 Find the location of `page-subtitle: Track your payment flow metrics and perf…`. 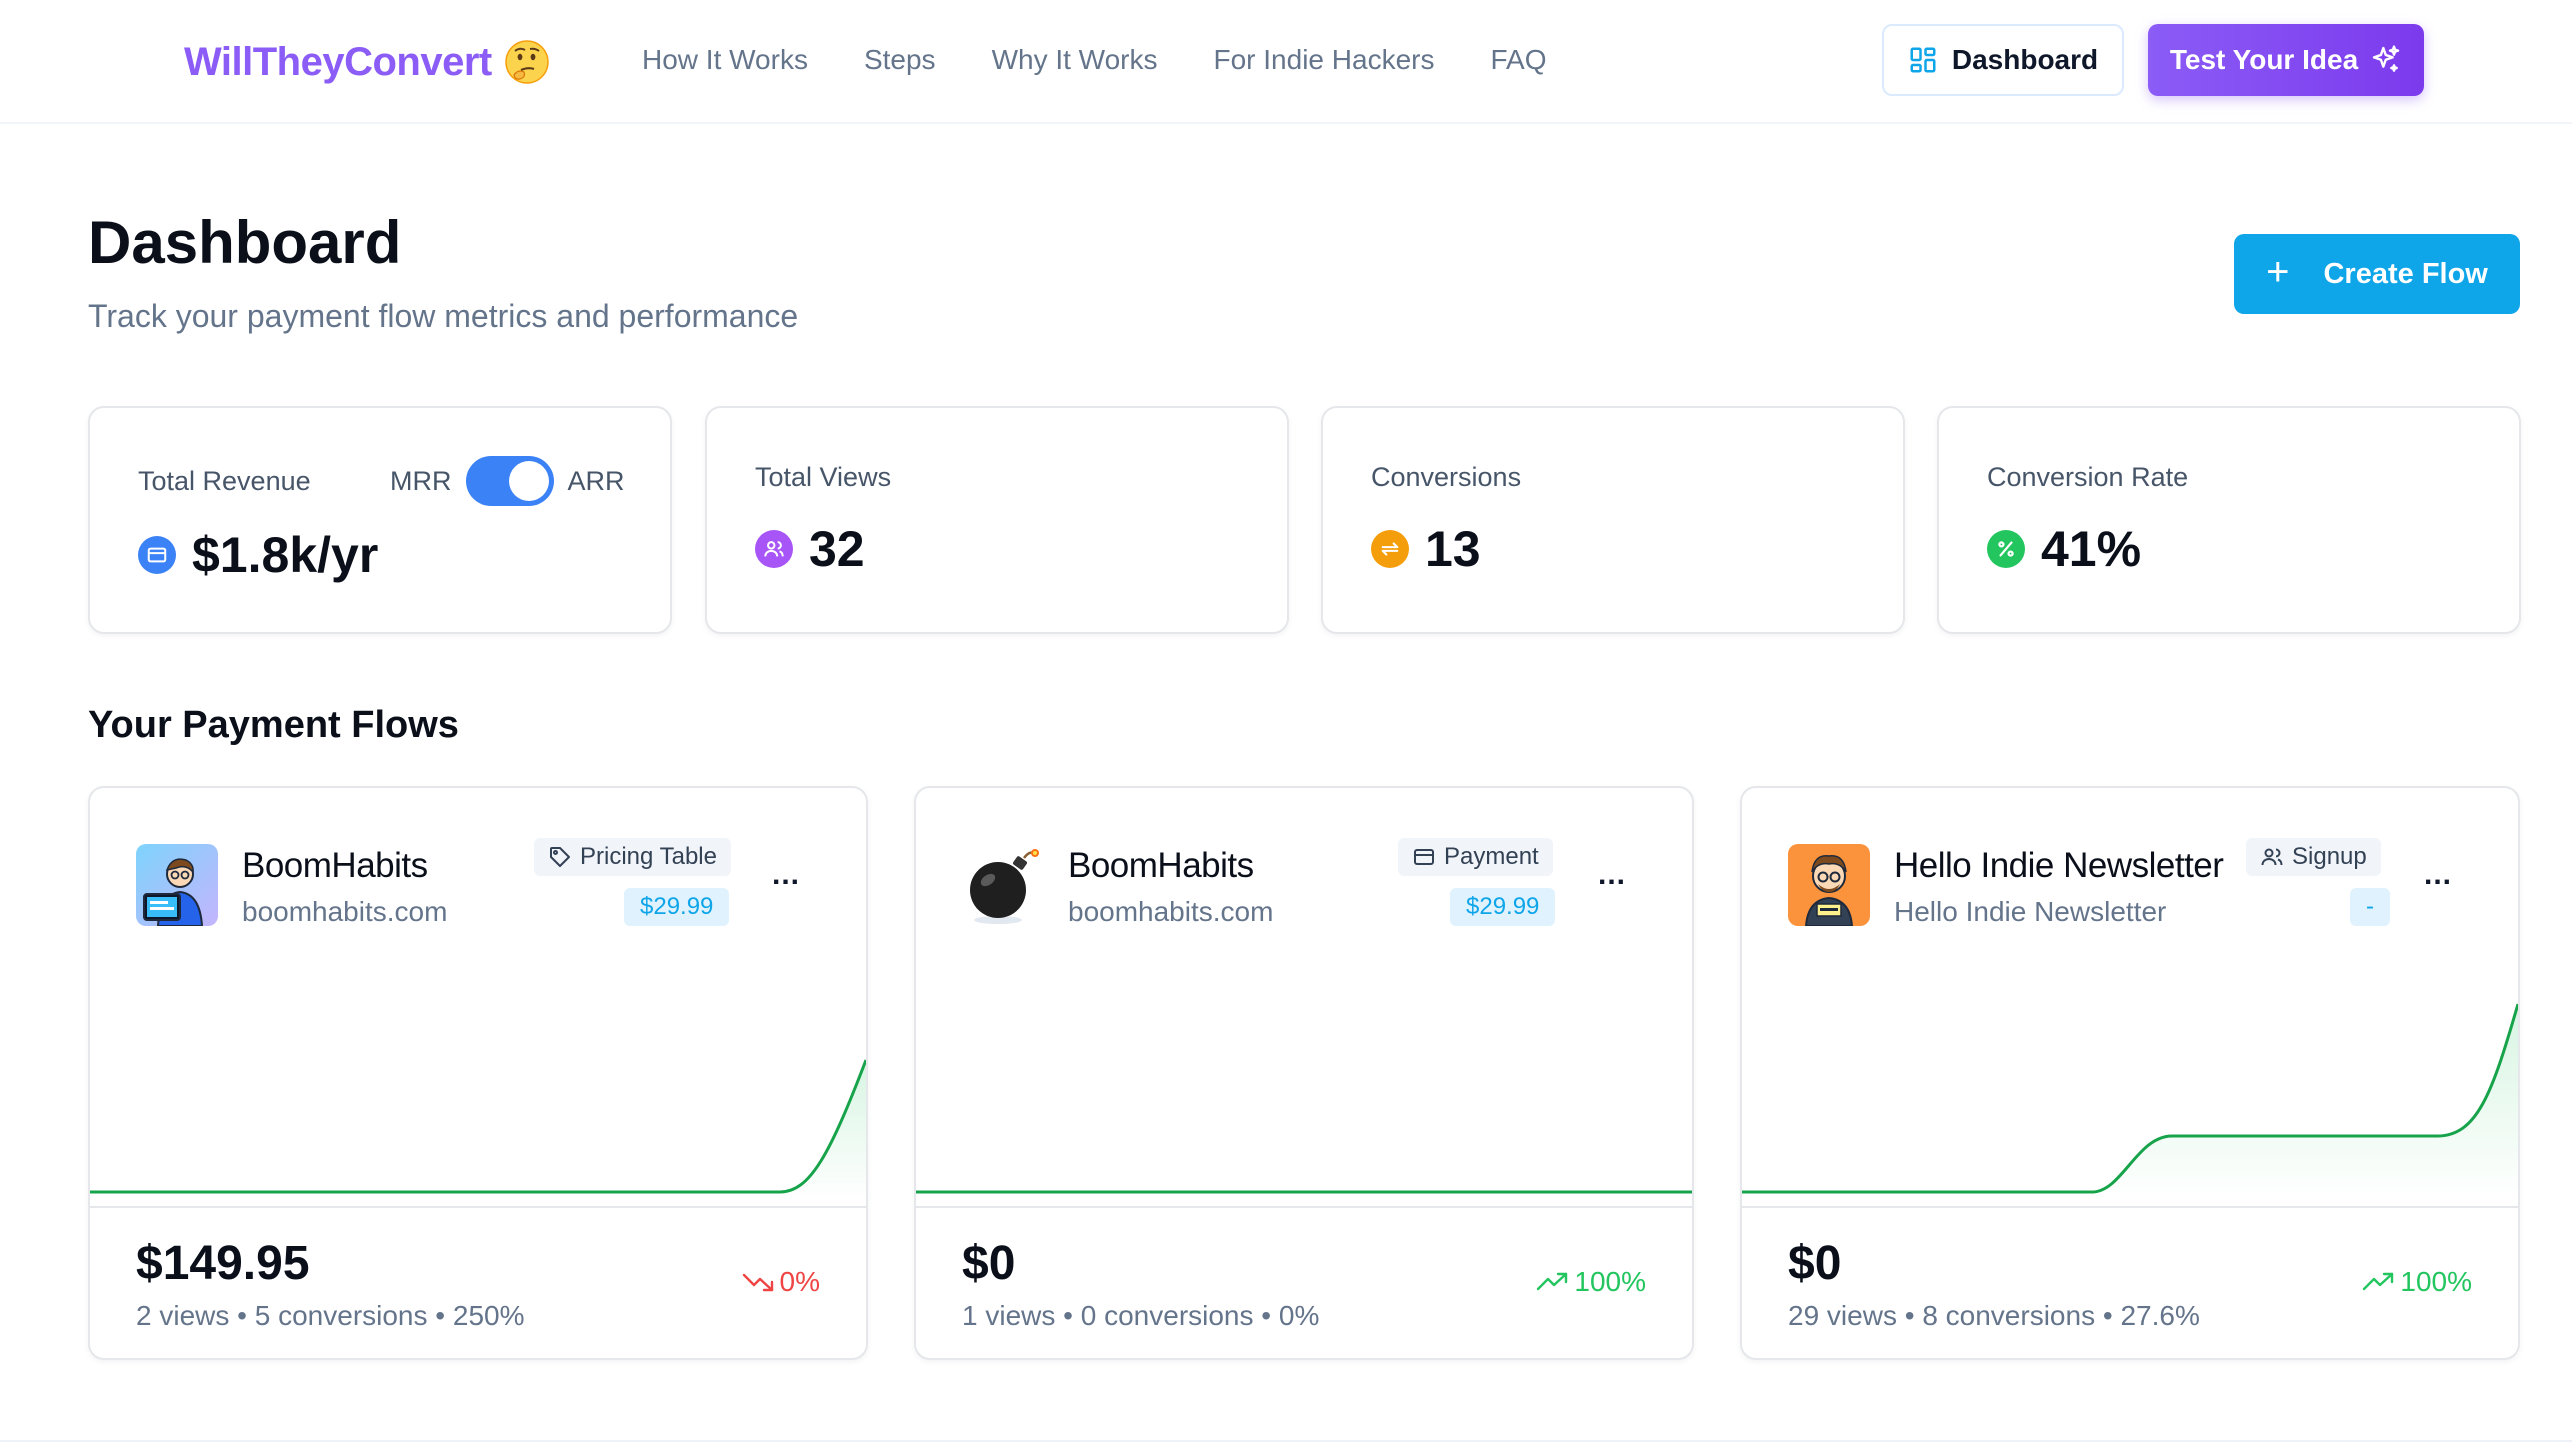

page-subtitle: Track your payment flow metrics and perf… is located at coordinates (443, 316).